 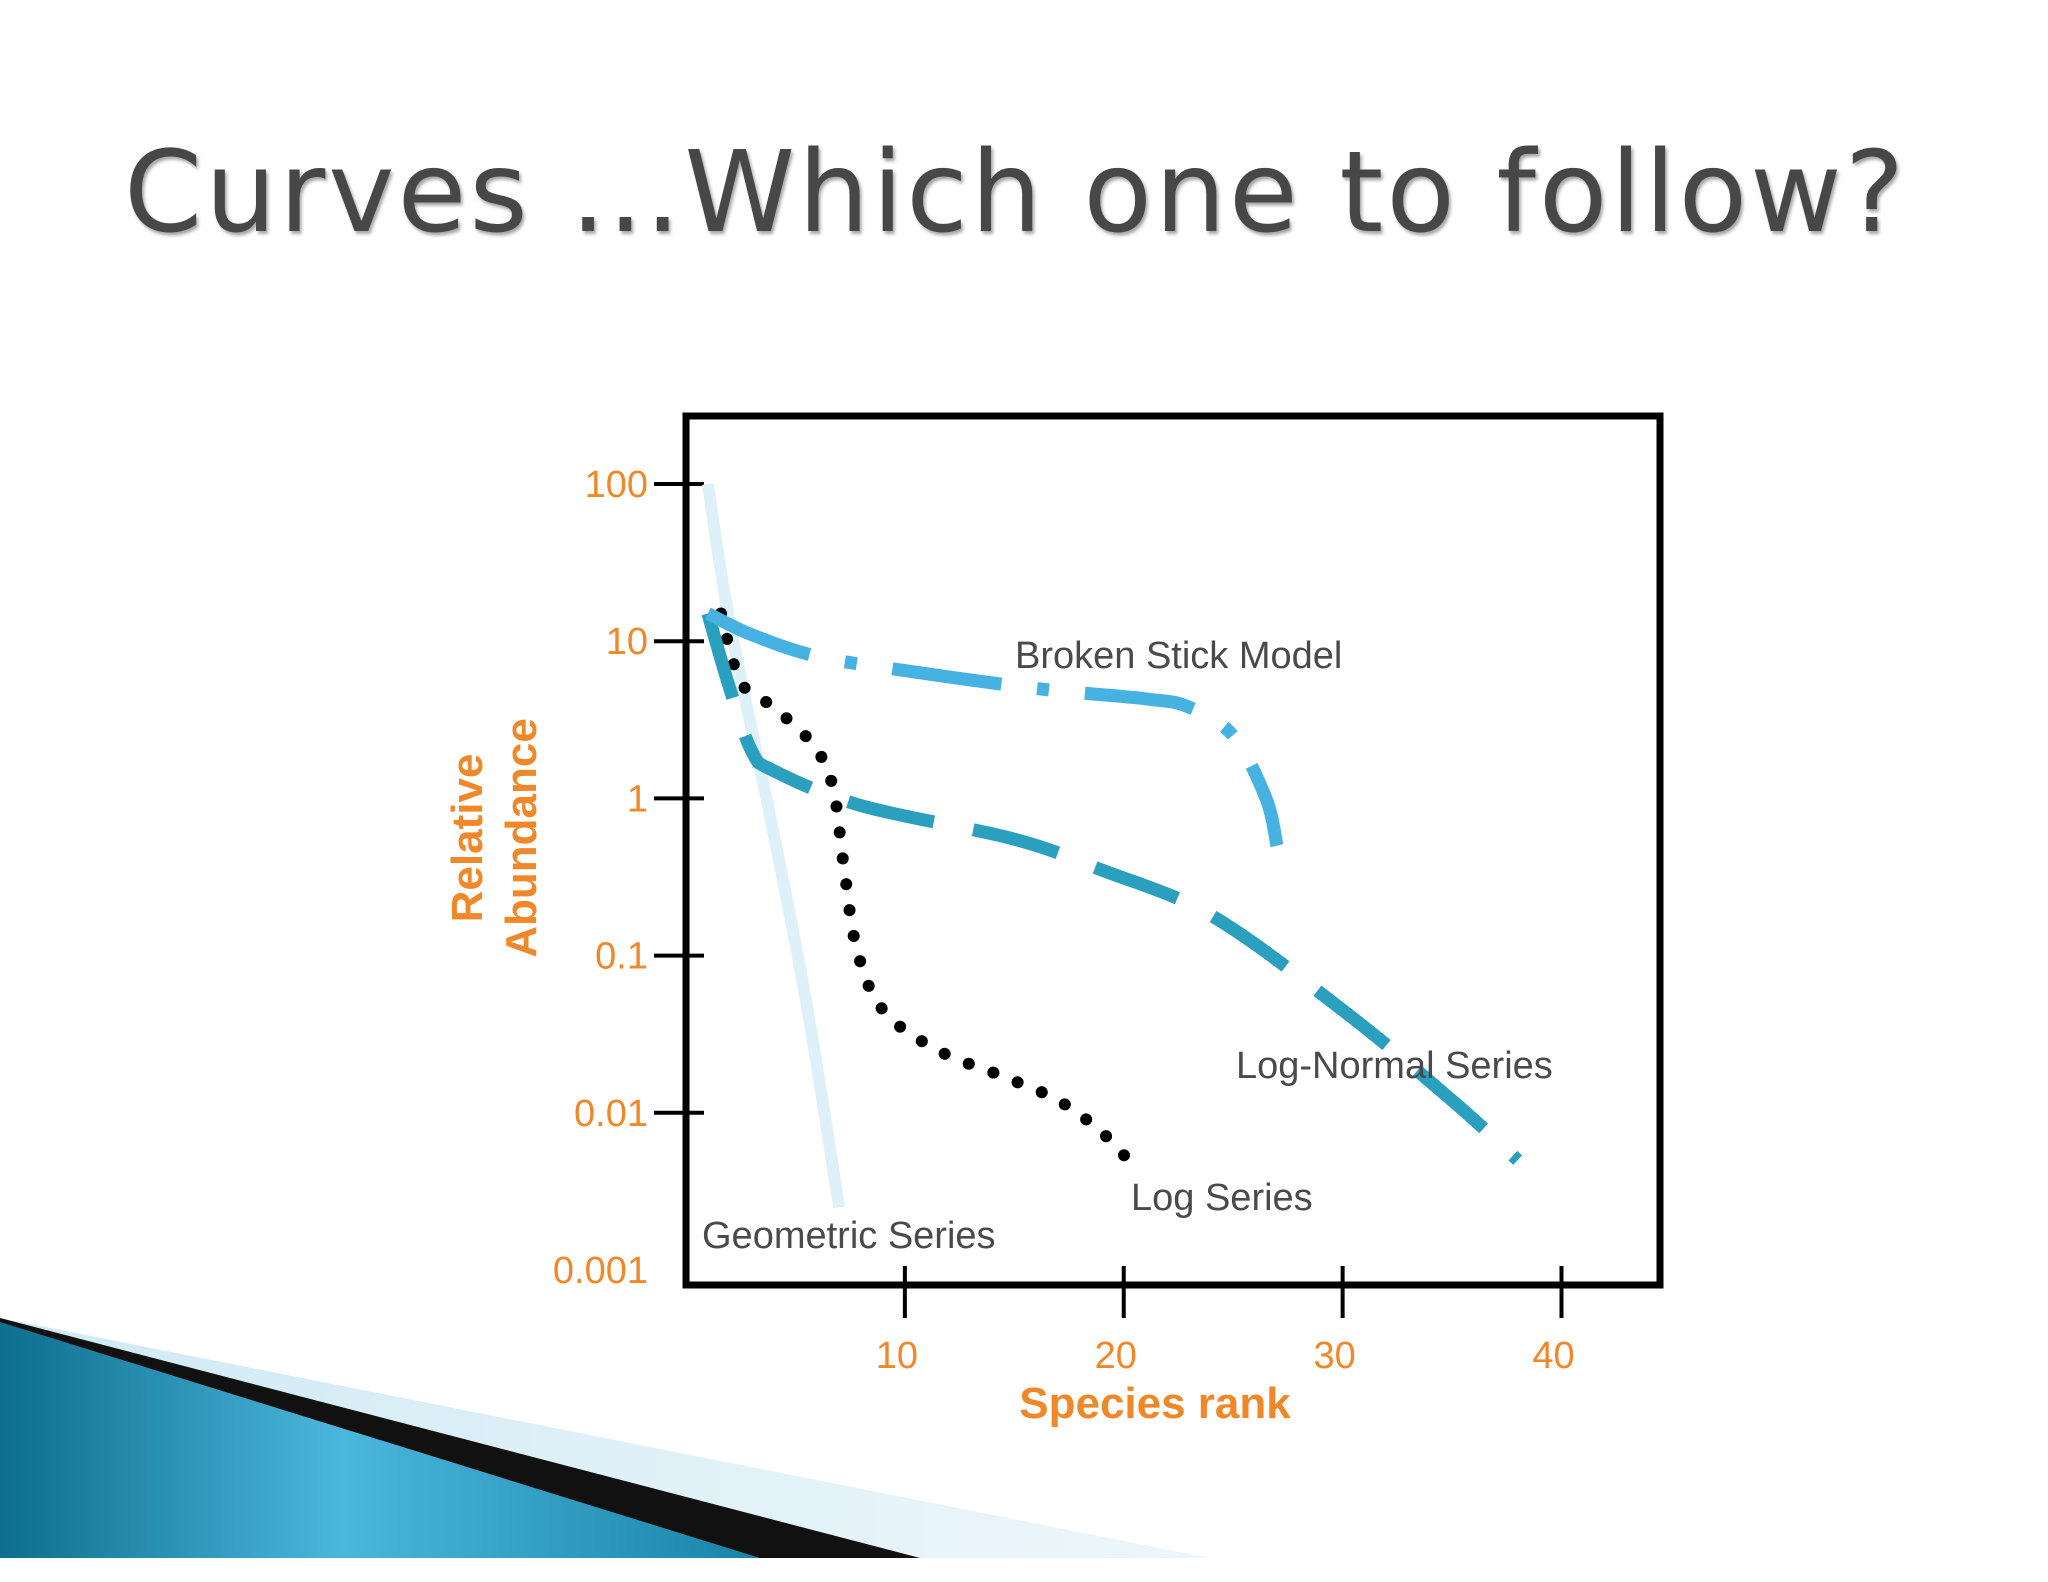 I want to click on corner-decoration, so click(x=605, y=1438).